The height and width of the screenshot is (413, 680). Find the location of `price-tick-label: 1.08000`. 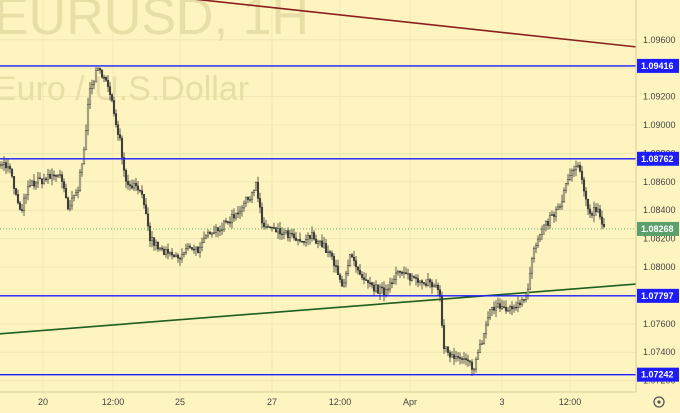

price-tick-label: 1.08000 is located at coordinates (659, 267).